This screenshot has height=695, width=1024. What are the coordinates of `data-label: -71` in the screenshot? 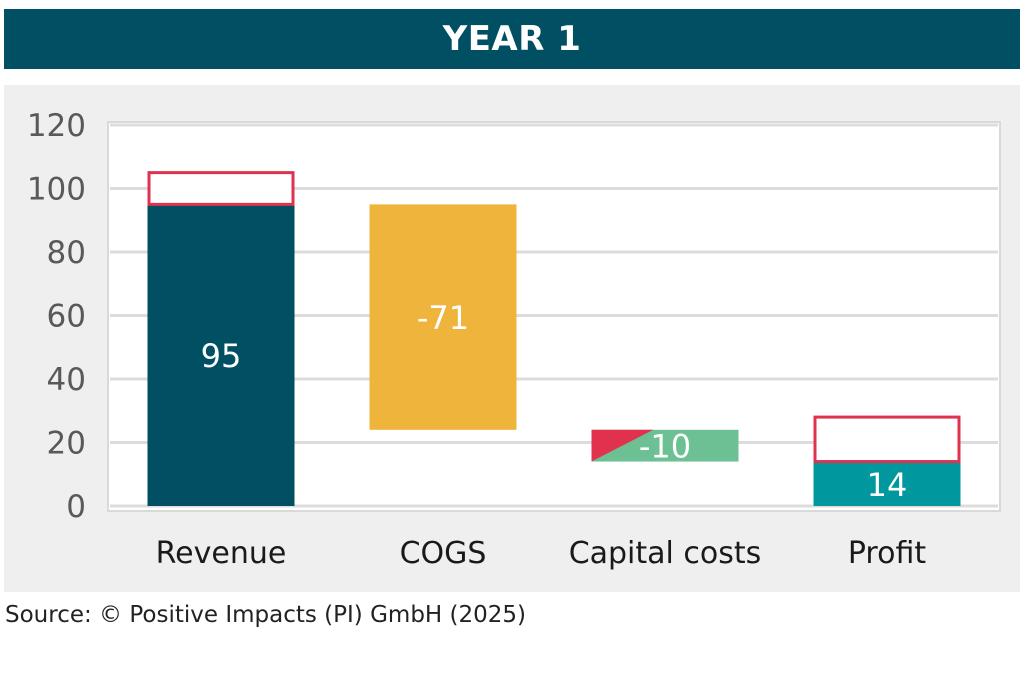 It's located at (443, 318).